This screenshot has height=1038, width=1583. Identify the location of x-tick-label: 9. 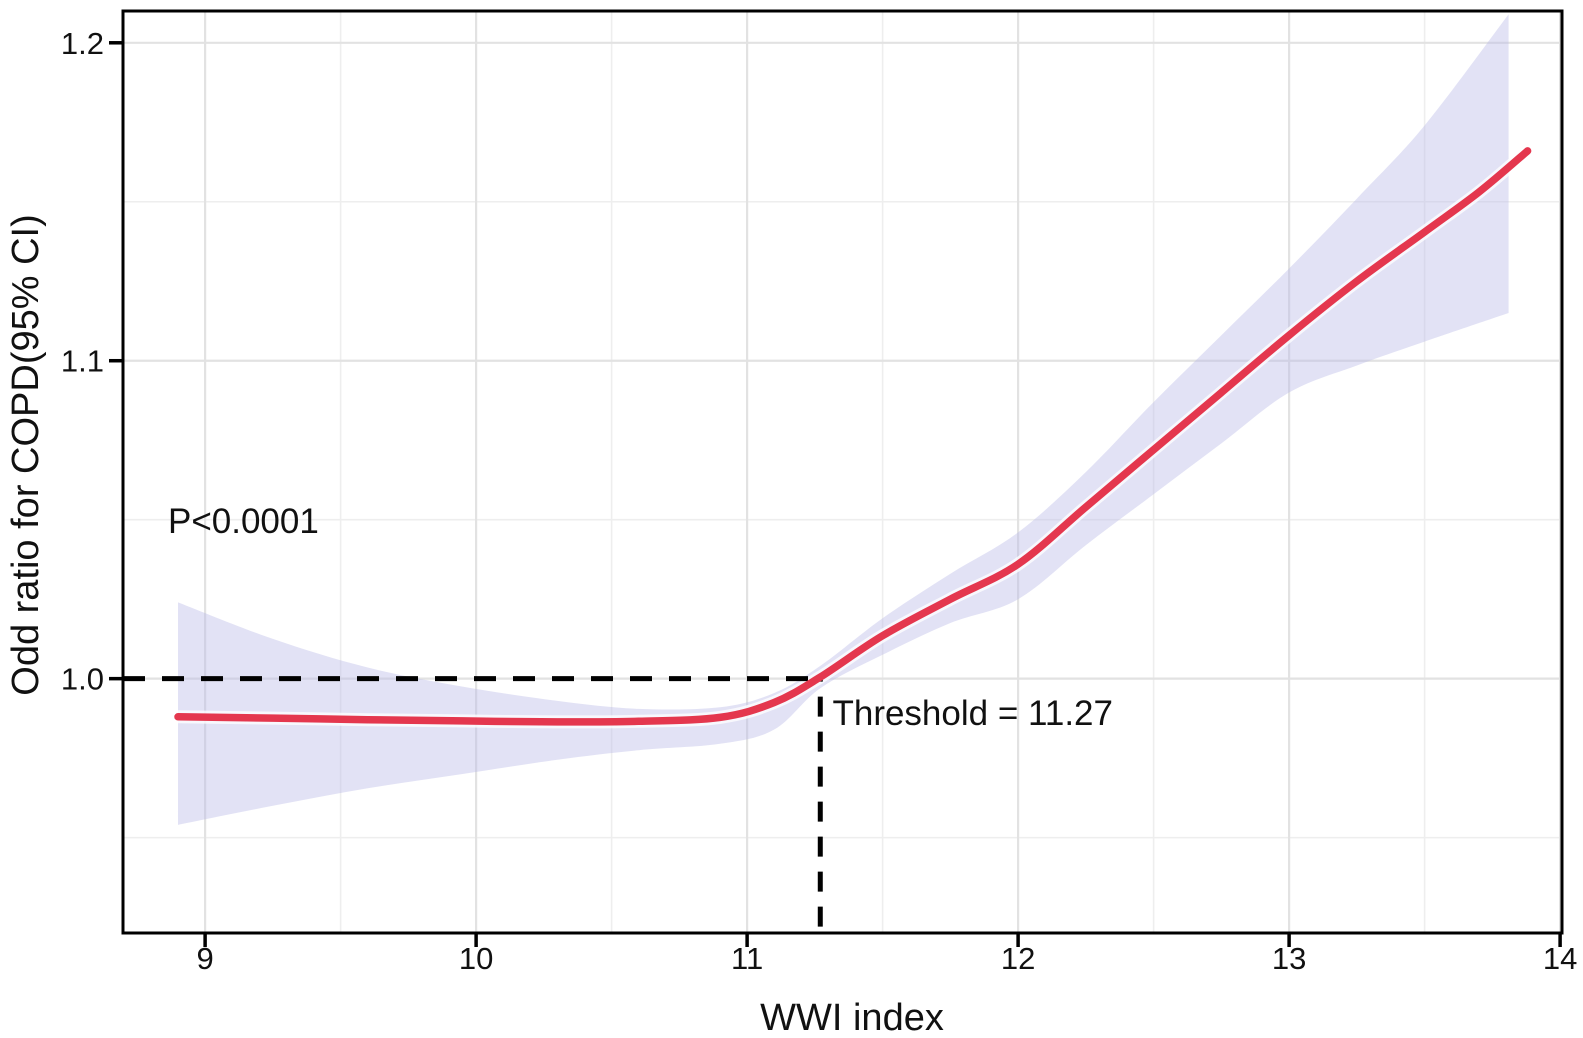
(204, 958).